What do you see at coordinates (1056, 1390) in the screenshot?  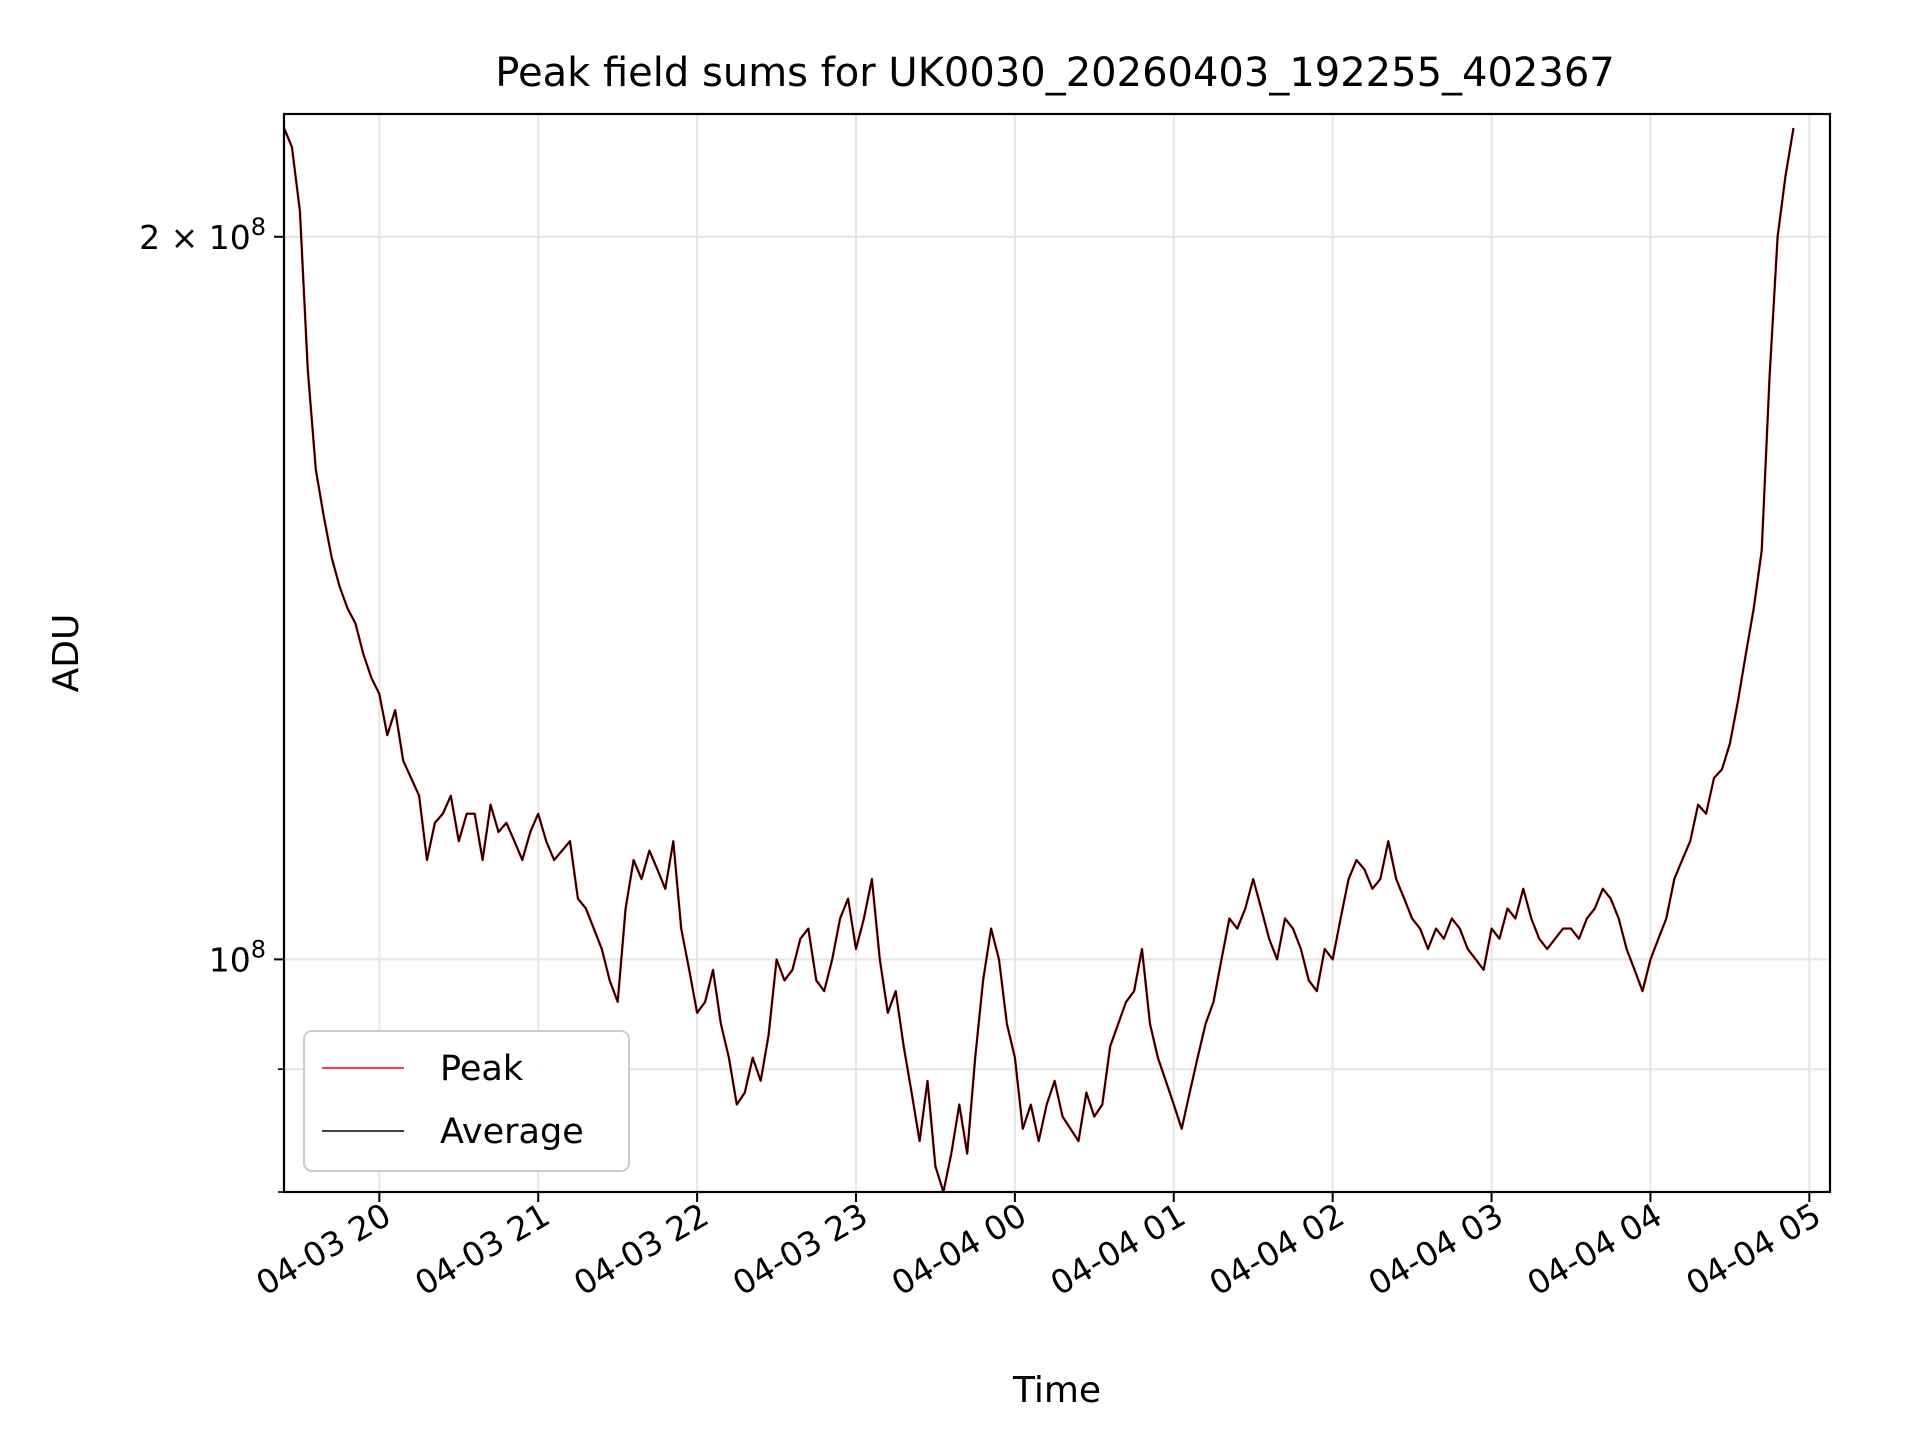 I see `x-axis-label: Time` at bounding box center [1056, 1390].